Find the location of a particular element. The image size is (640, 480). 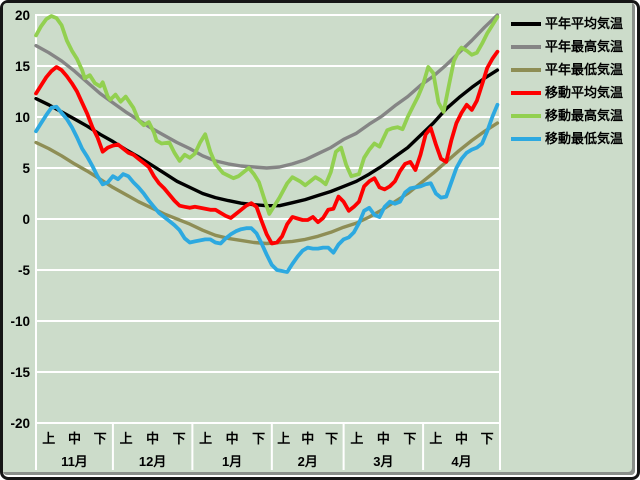

legend-item-moving-min: 移動最低気温 is located at coordinates (567, 139).